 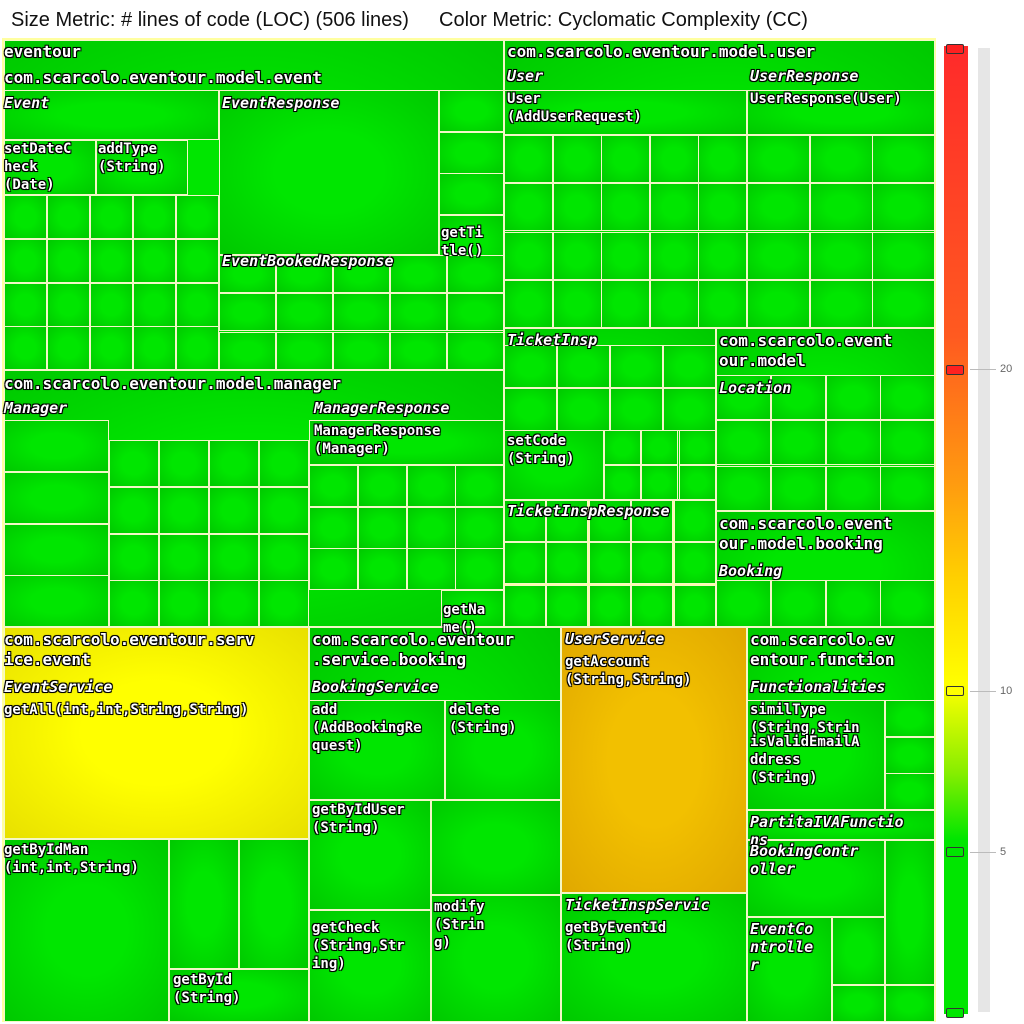 I want to click on class-eventcontroller-cell, so click(x=789, y=969).